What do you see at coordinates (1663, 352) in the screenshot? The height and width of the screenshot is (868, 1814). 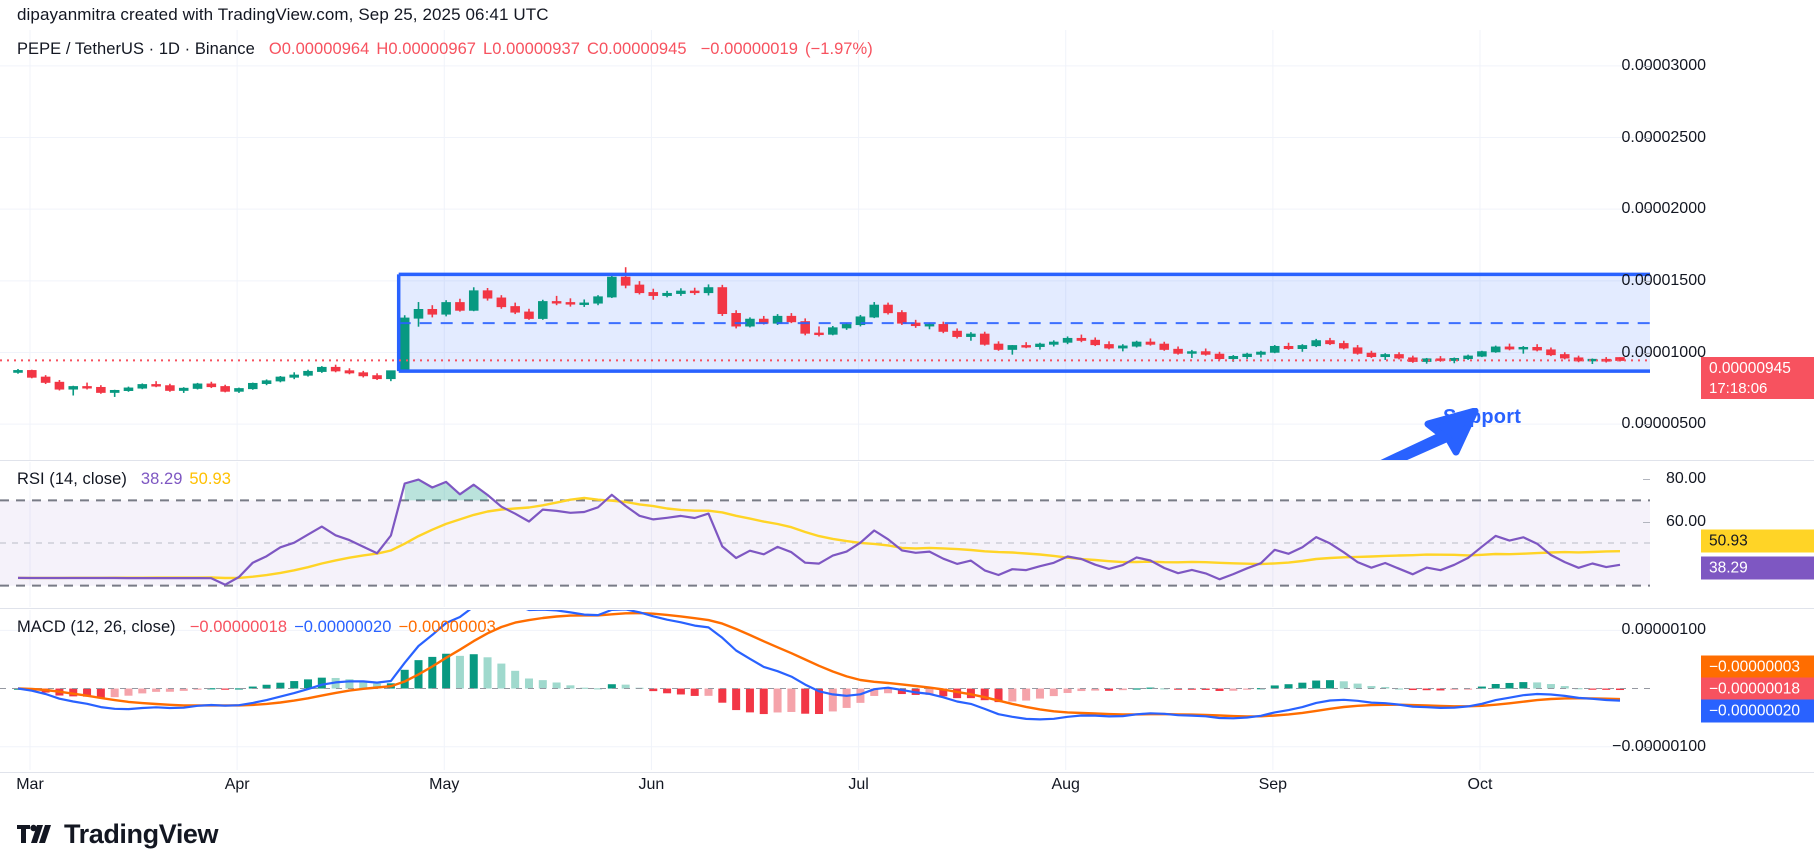 I see `price-axis-tick: 0.00001000` at bounding box center [1663, 352].